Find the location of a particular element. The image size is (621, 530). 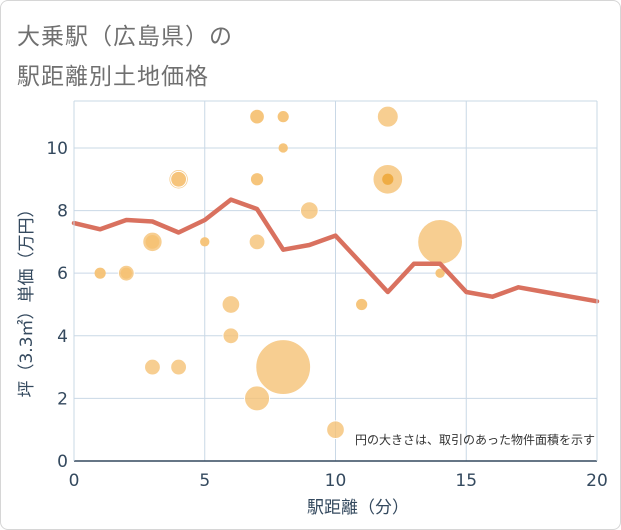

chart-title-line2: 駅距離別土地価格 is located at coordinates (113, 77).